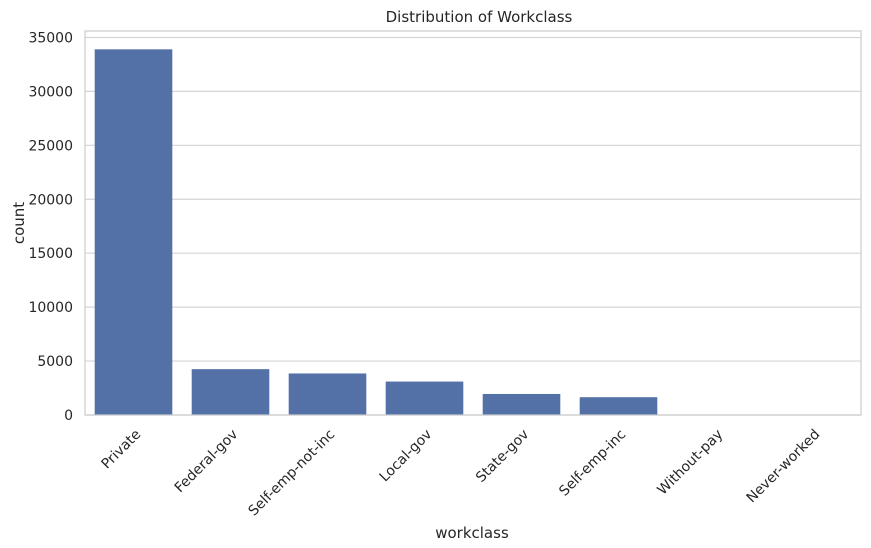  What do you see at coordinates (50, 38) in the screenshot?
I see `y-tick-label: 35000` at bounding box center [50, 38].